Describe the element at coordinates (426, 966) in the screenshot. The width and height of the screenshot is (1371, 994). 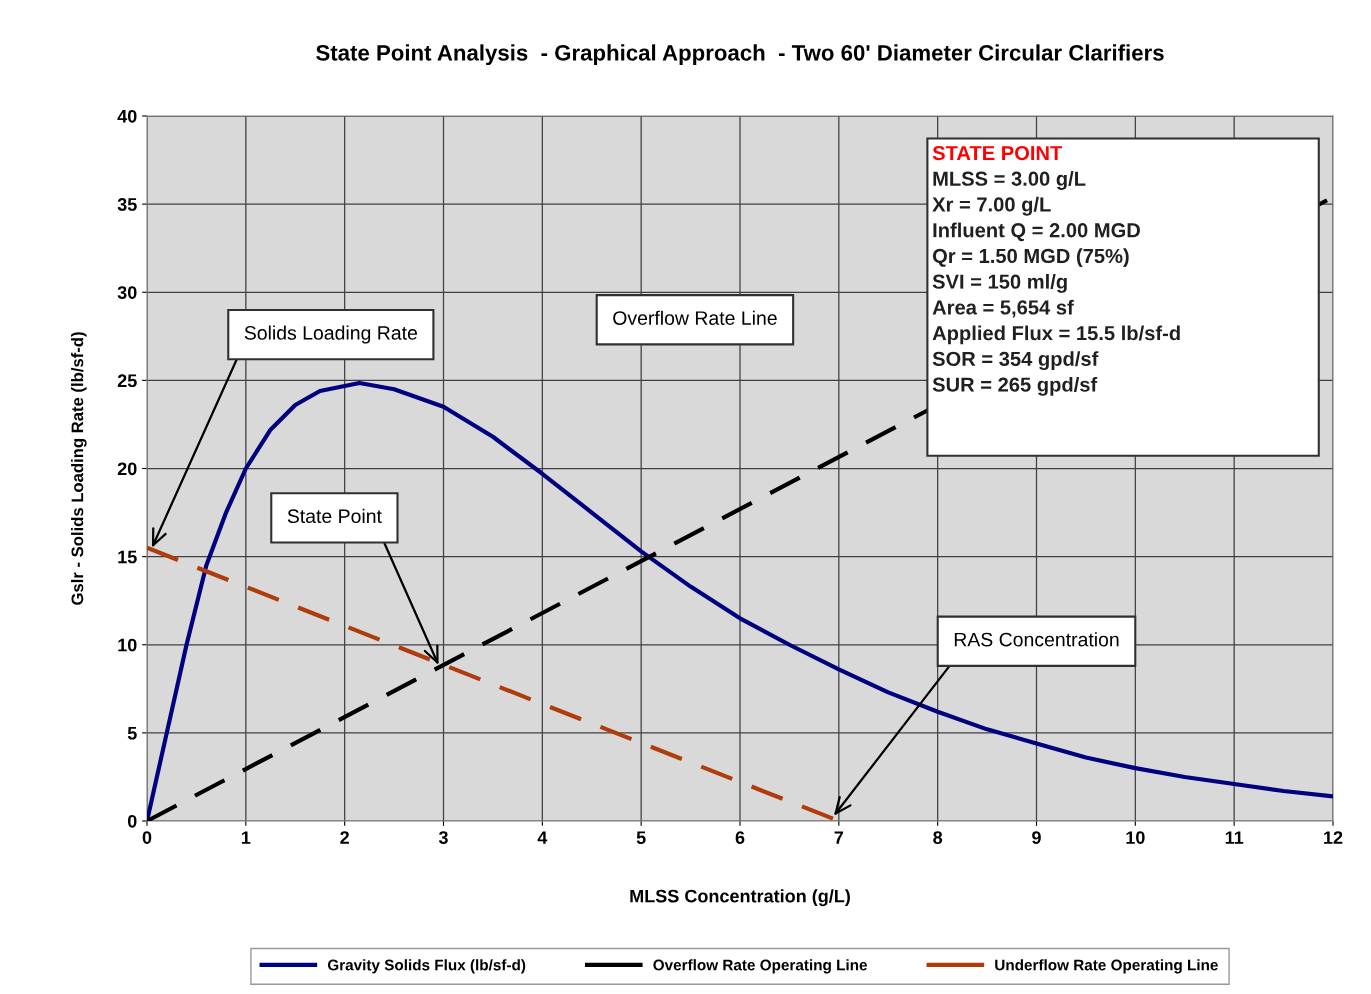
I see `legend-label: Gravity Solids Flux (lb/sf-d)` at that location.